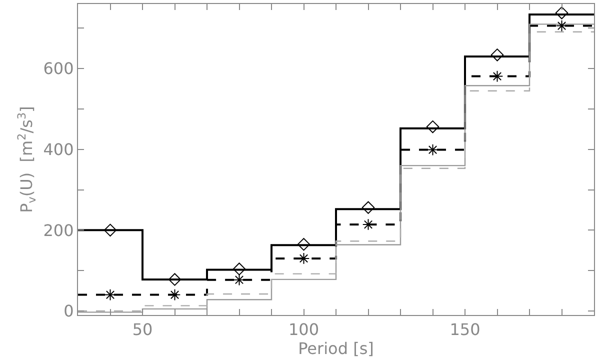  Describe the element at coordinates (142, 330) in the screenshot. I see `x-tick-label: 50` at that location.